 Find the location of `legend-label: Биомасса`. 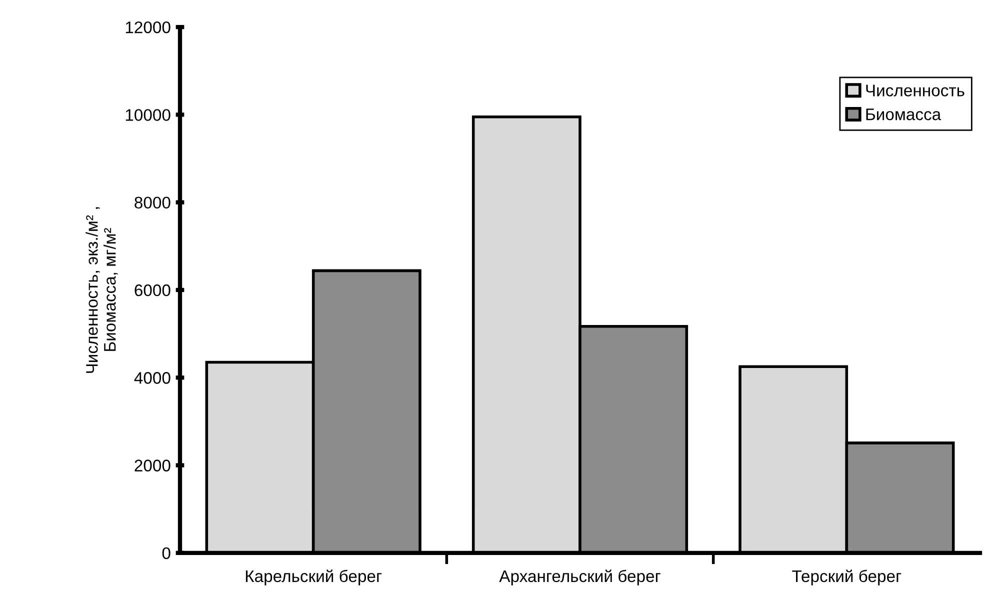

legend-label: Биомасса is located at coordinates (904, 114).